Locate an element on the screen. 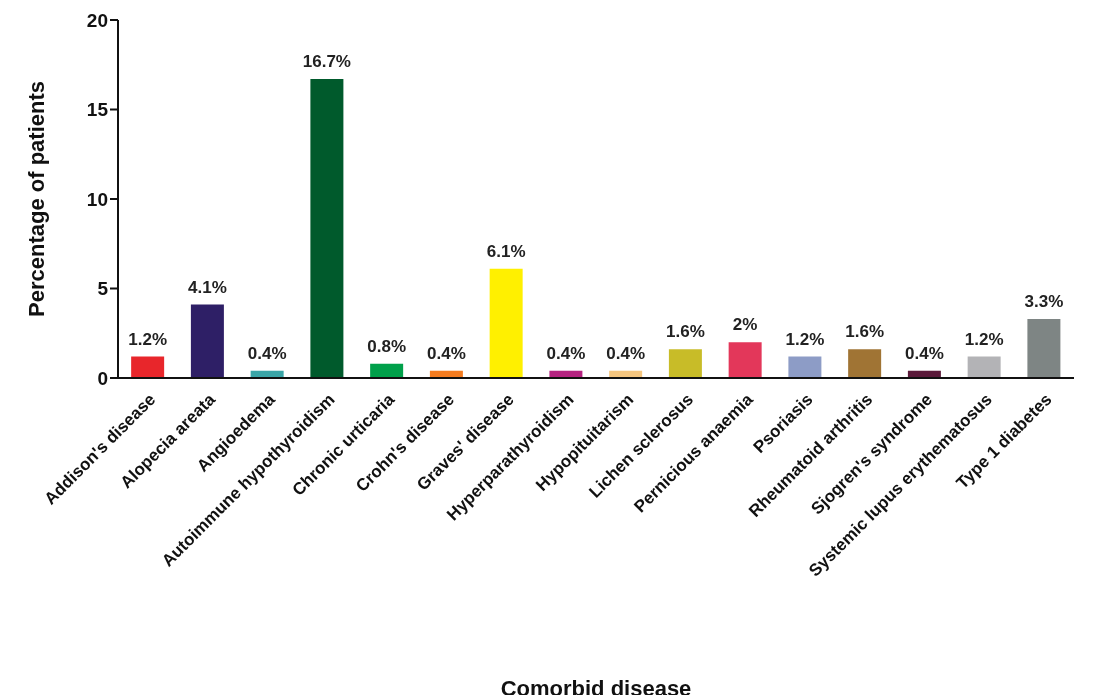 This screenshot has height=695, width=1094. y-tick-label: 5 is located at coordinates (103, 289).